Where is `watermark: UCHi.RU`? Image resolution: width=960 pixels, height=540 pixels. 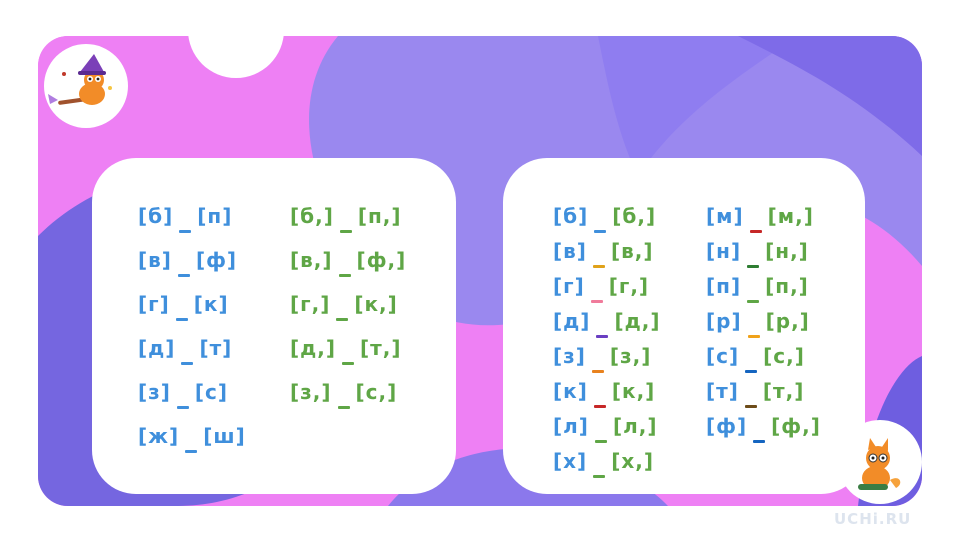
watermark: UCHi.RU is located at coordinates (873, 519).